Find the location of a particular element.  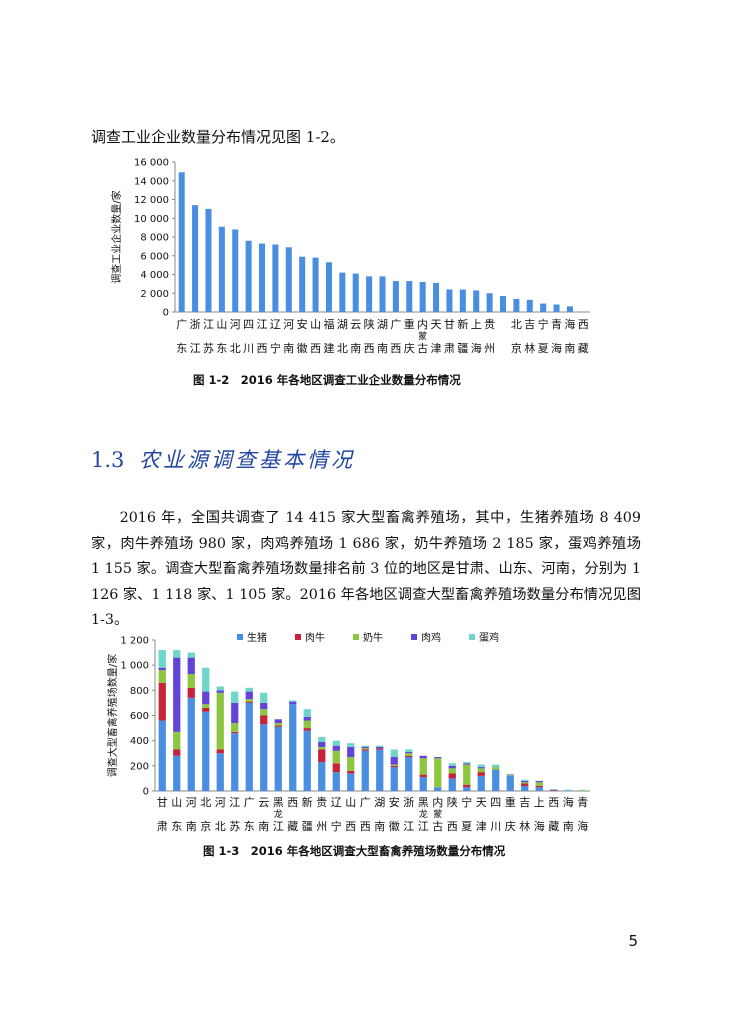

svg-text: 福 is located at coordinates (328, 324).